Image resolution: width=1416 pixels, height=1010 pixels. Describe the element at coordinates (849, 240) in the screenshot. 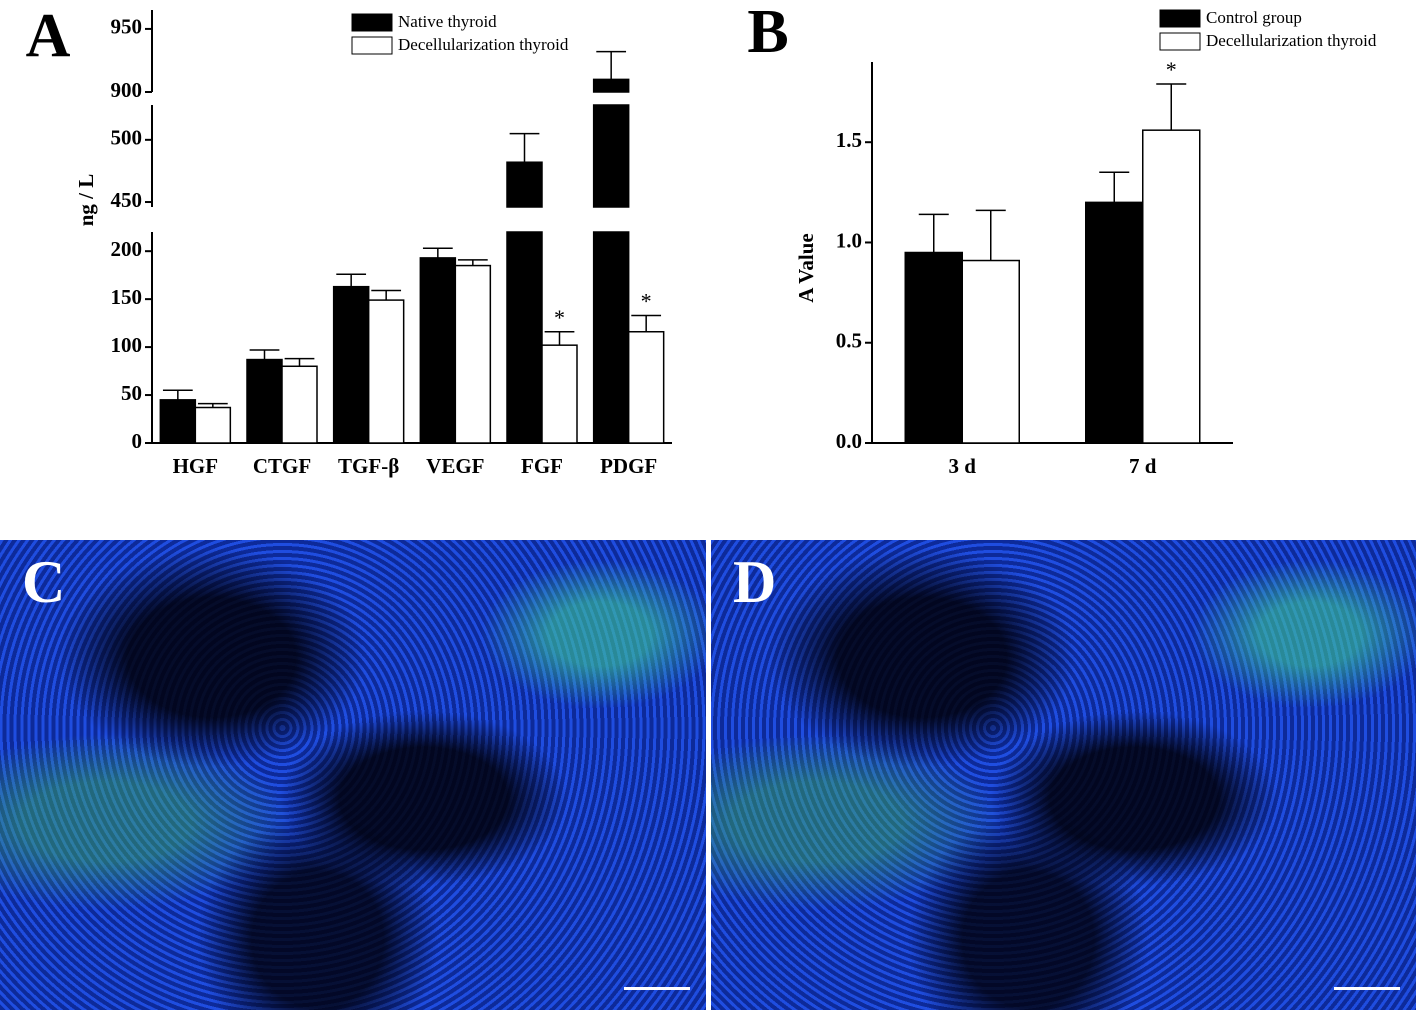

I see `y-tick-label: 1.0` at that location.